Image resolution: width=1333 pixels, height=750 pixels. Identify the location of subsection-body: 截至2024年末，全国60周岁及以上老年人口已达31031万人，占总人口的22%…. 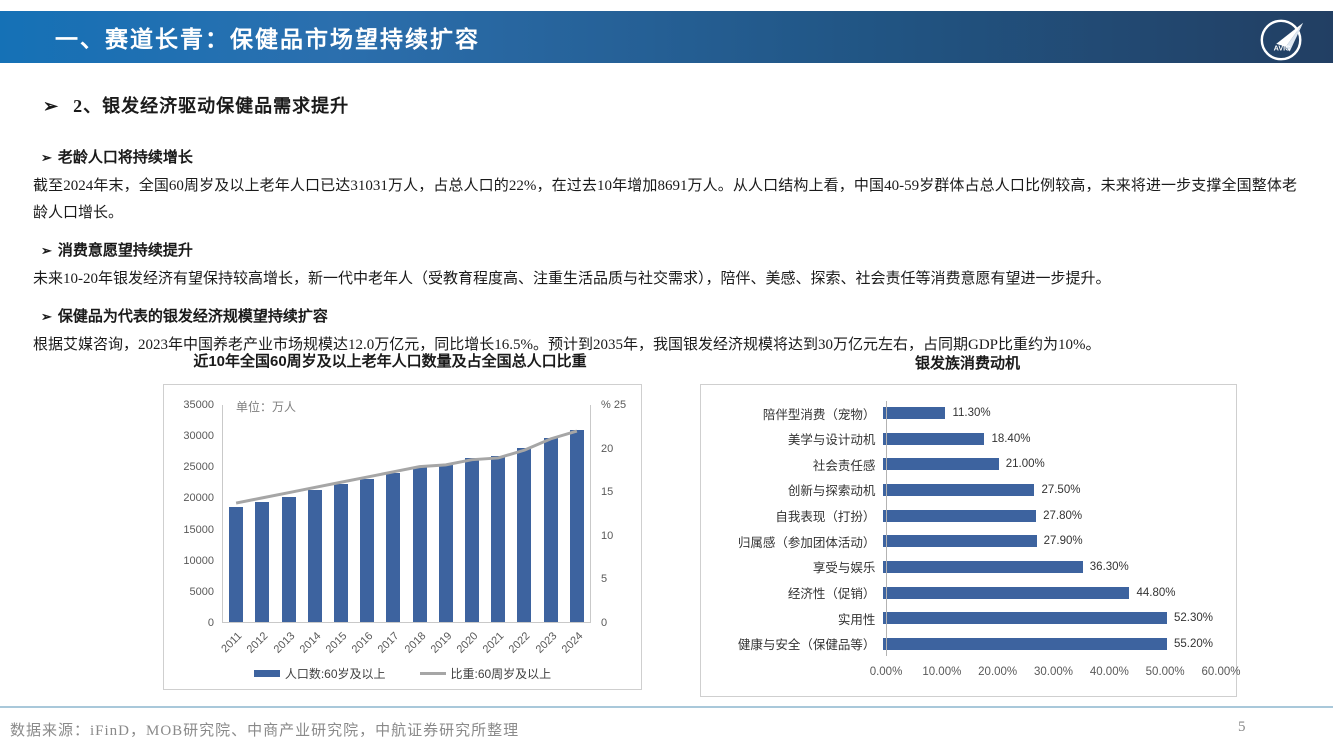
(665, 199).